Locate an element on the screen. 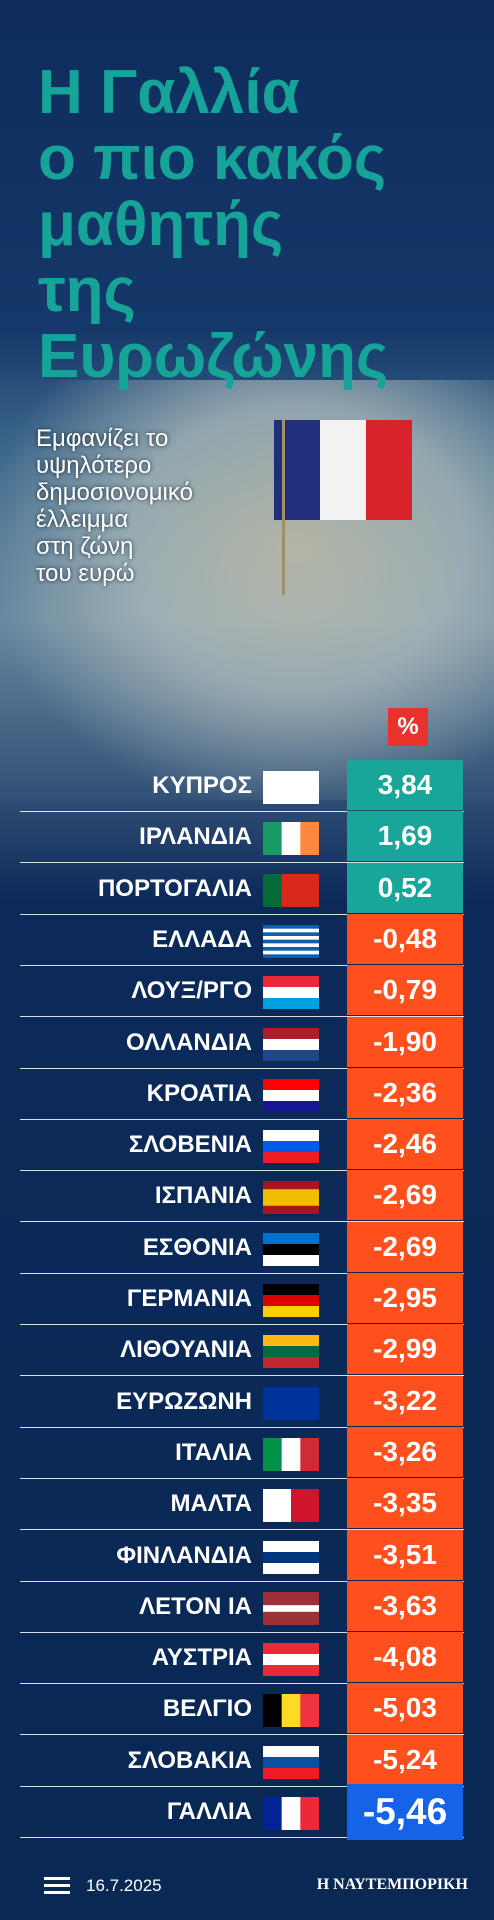  value-cell: -4,08 is located at coordinates (405, 1657).